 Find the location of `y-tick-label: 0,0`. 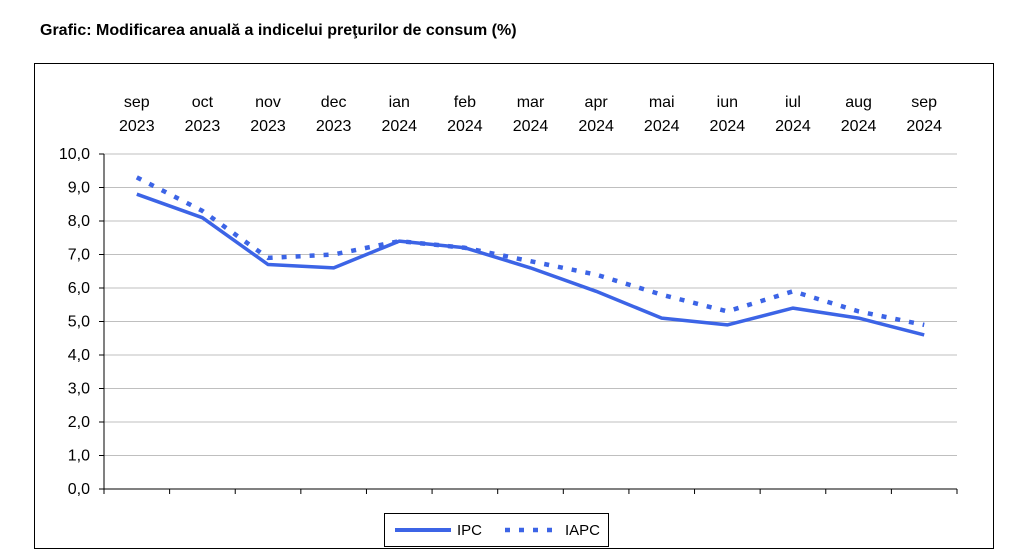

y-tick-label: 0,0 is located at coordinates (79, 489).